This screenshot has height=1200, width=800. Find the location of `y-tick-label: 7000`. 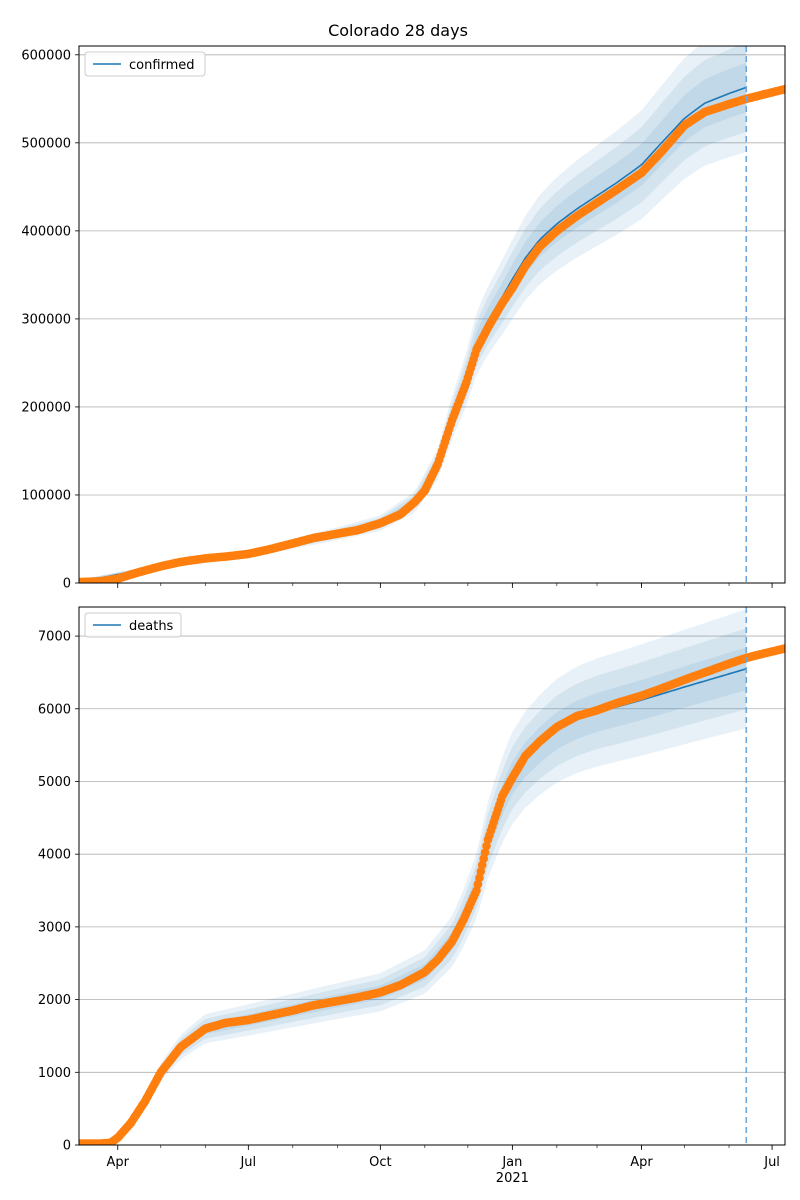

y-tick-label: 7000 is located at coordinates (54, 637).